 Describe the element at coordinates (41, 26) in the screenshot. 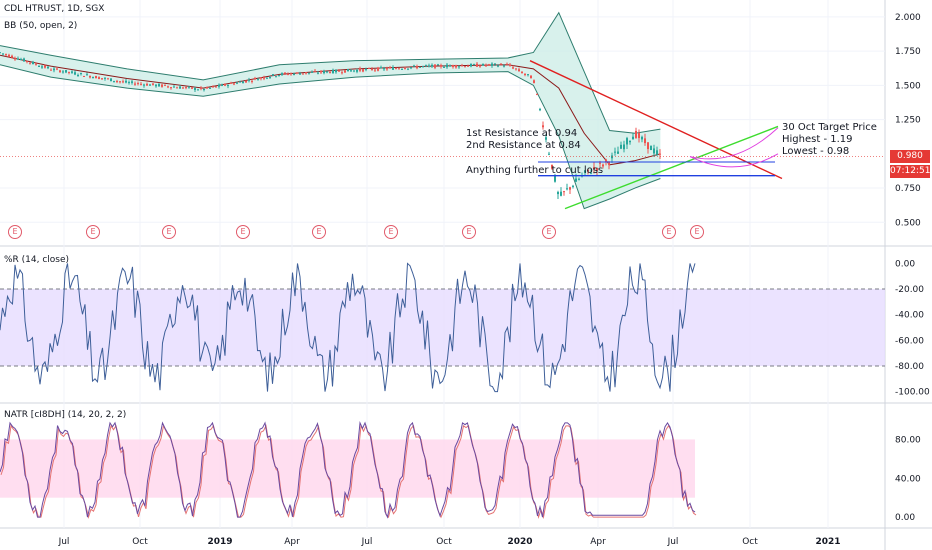

I see `bb-indicator-label: BB (50, open, 2)` at that location.